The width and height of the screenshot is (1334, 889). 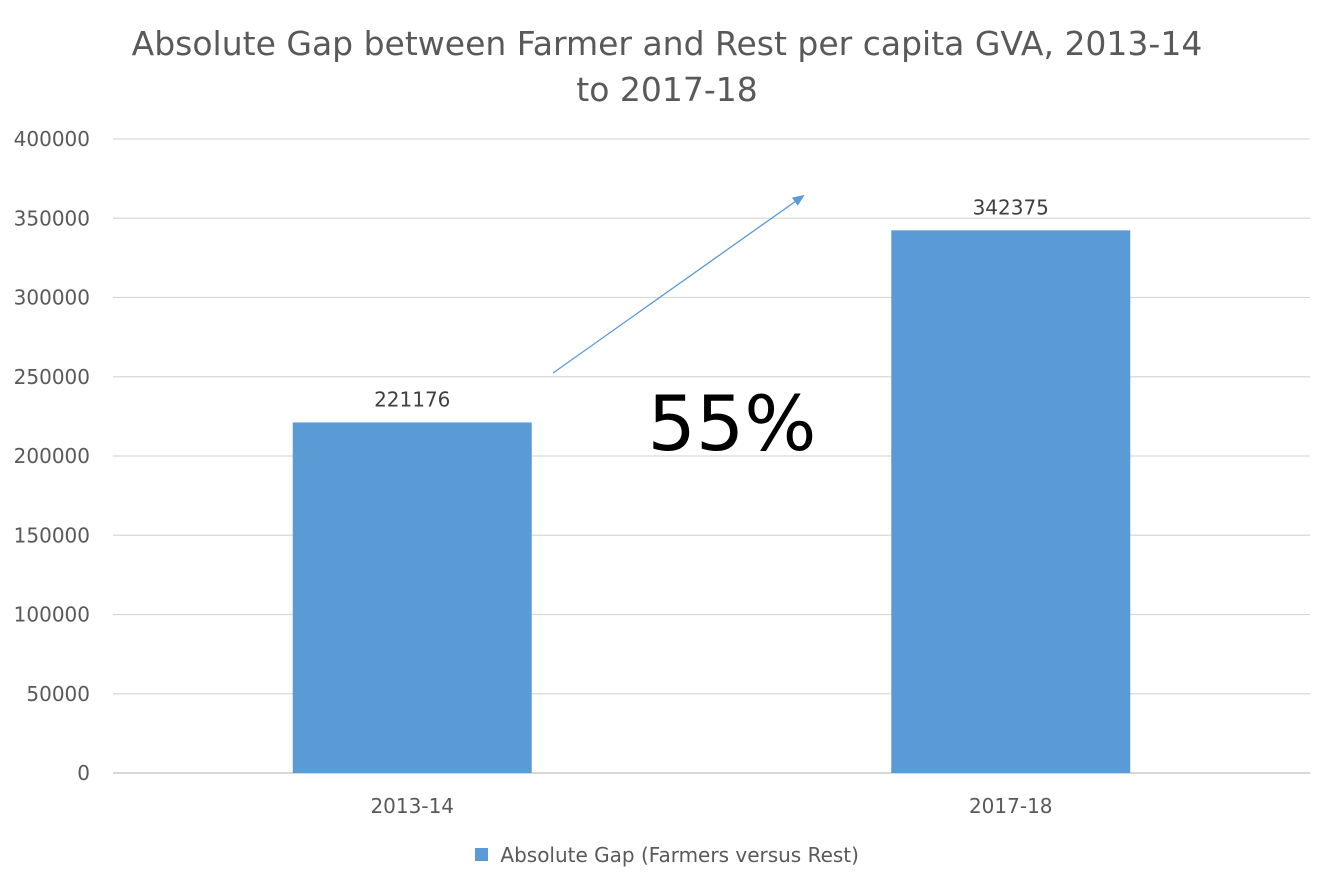 I want to click on x-tick-label: 2017-18, so click(x=1011, y=806).